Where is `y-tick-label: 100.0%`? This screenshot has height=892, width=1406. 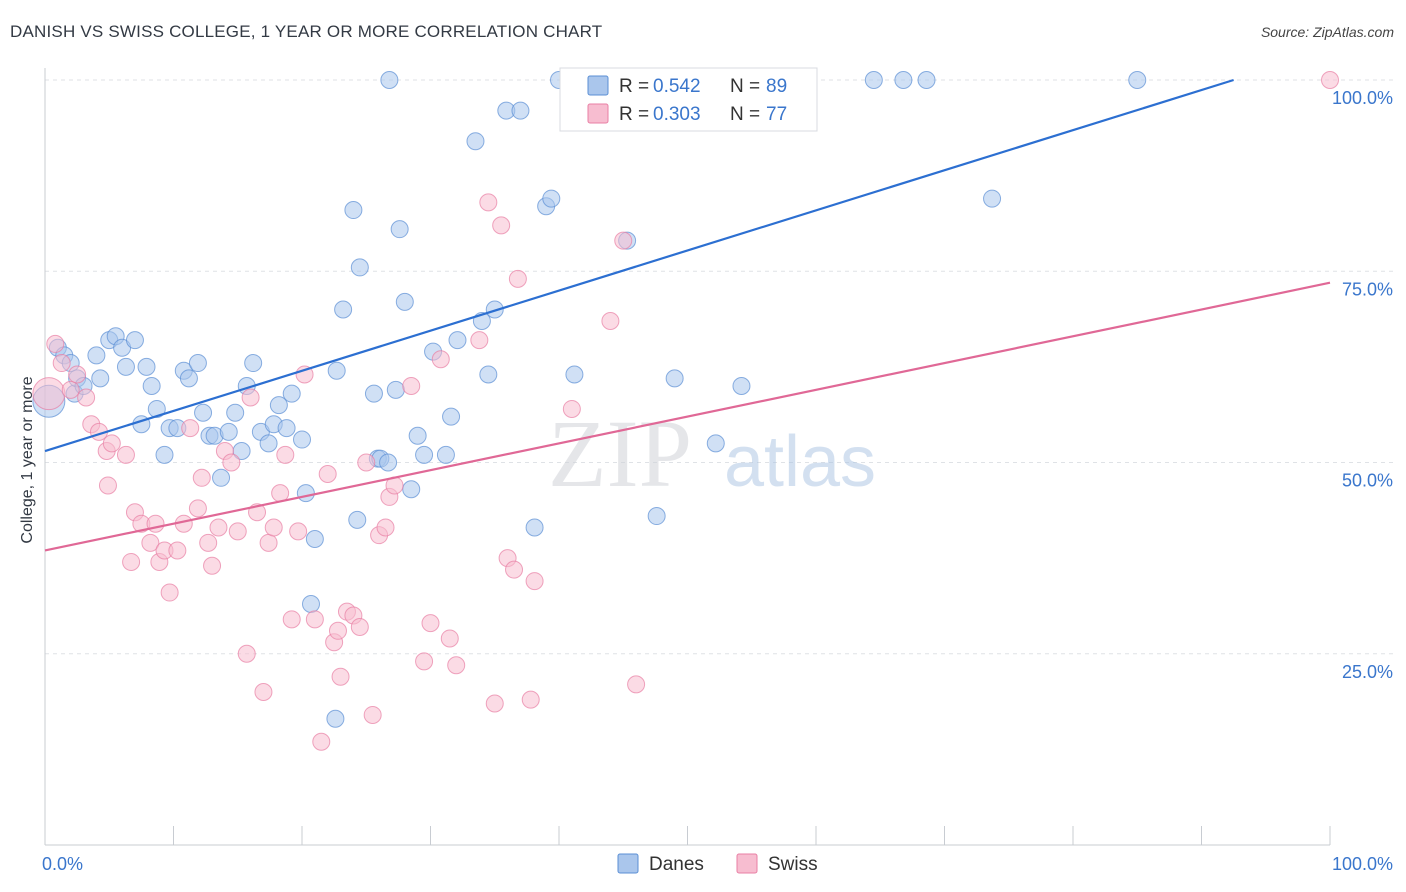
y-tick-label: 100.0% is located at coordinates (1362, 98).